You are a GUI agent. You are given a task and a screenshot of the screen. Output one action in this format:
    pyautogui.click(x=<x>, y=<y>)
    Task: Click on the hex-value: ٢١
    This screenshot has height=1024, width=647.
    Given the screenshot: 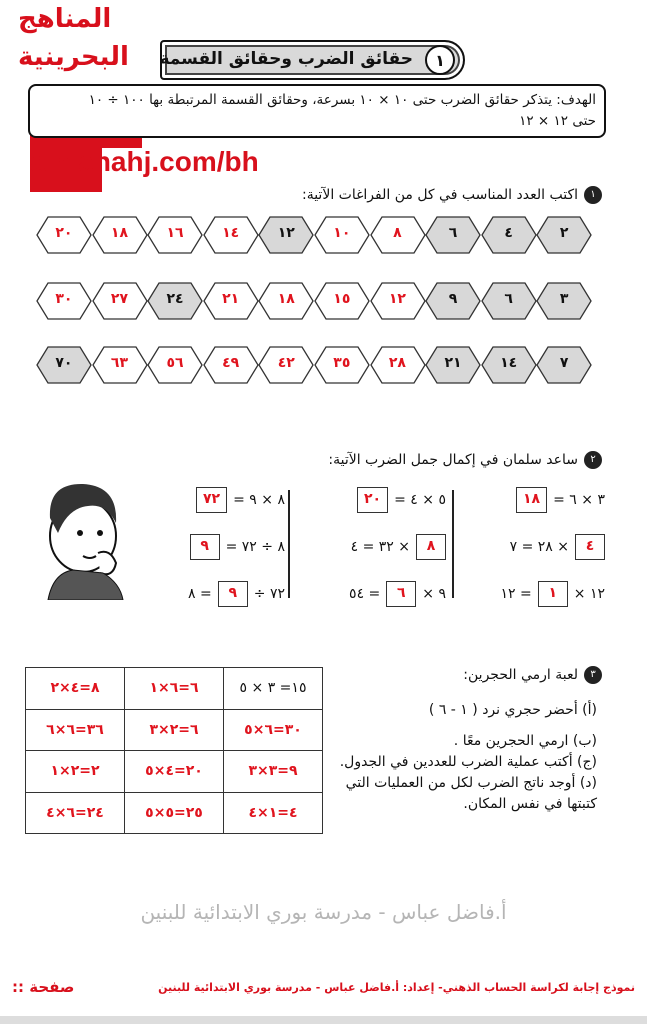 What is the action you would take?
    pyautogui.click(x=453, y=363)
    